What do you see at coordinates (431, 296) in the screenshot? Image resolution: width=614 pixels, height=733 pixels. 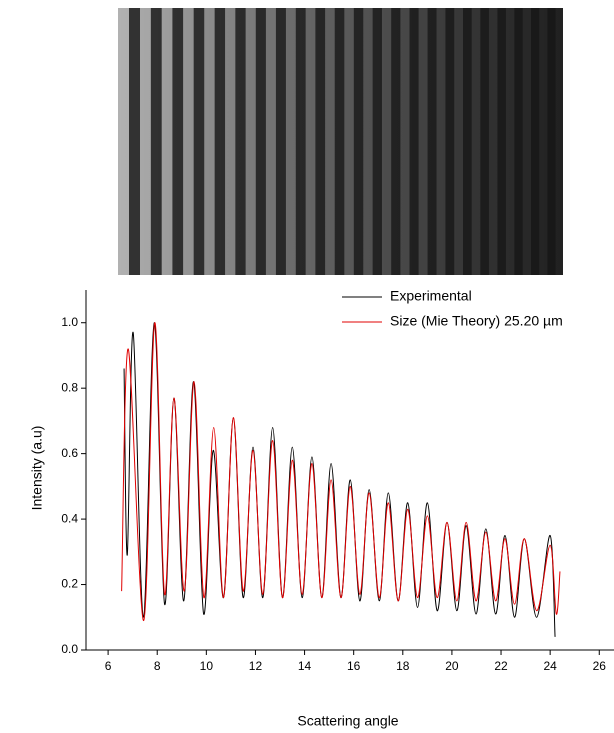 I see `legend-label: Experimental` at bounding box center [431, 296].